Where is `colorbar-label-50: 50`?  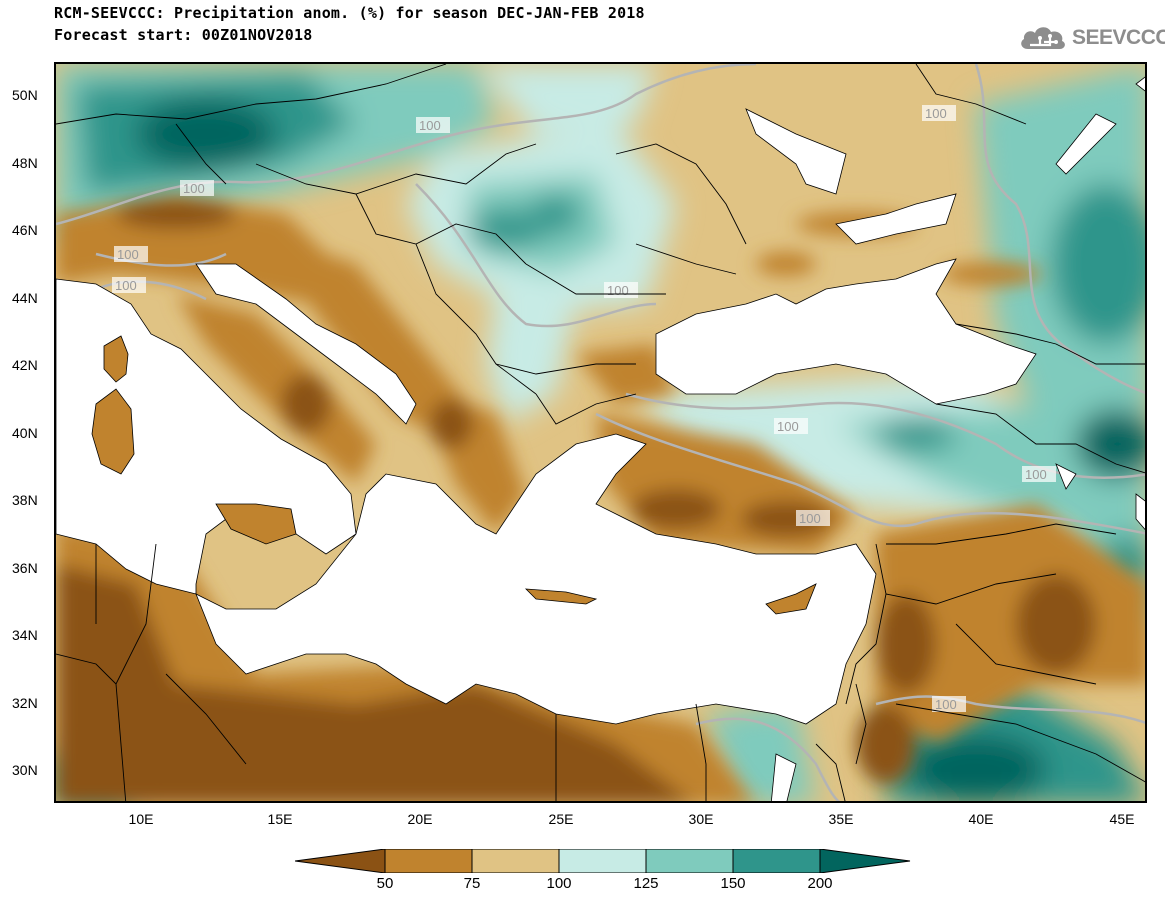 colorbar-label-50: 50 is located at coordinates (385, 883).